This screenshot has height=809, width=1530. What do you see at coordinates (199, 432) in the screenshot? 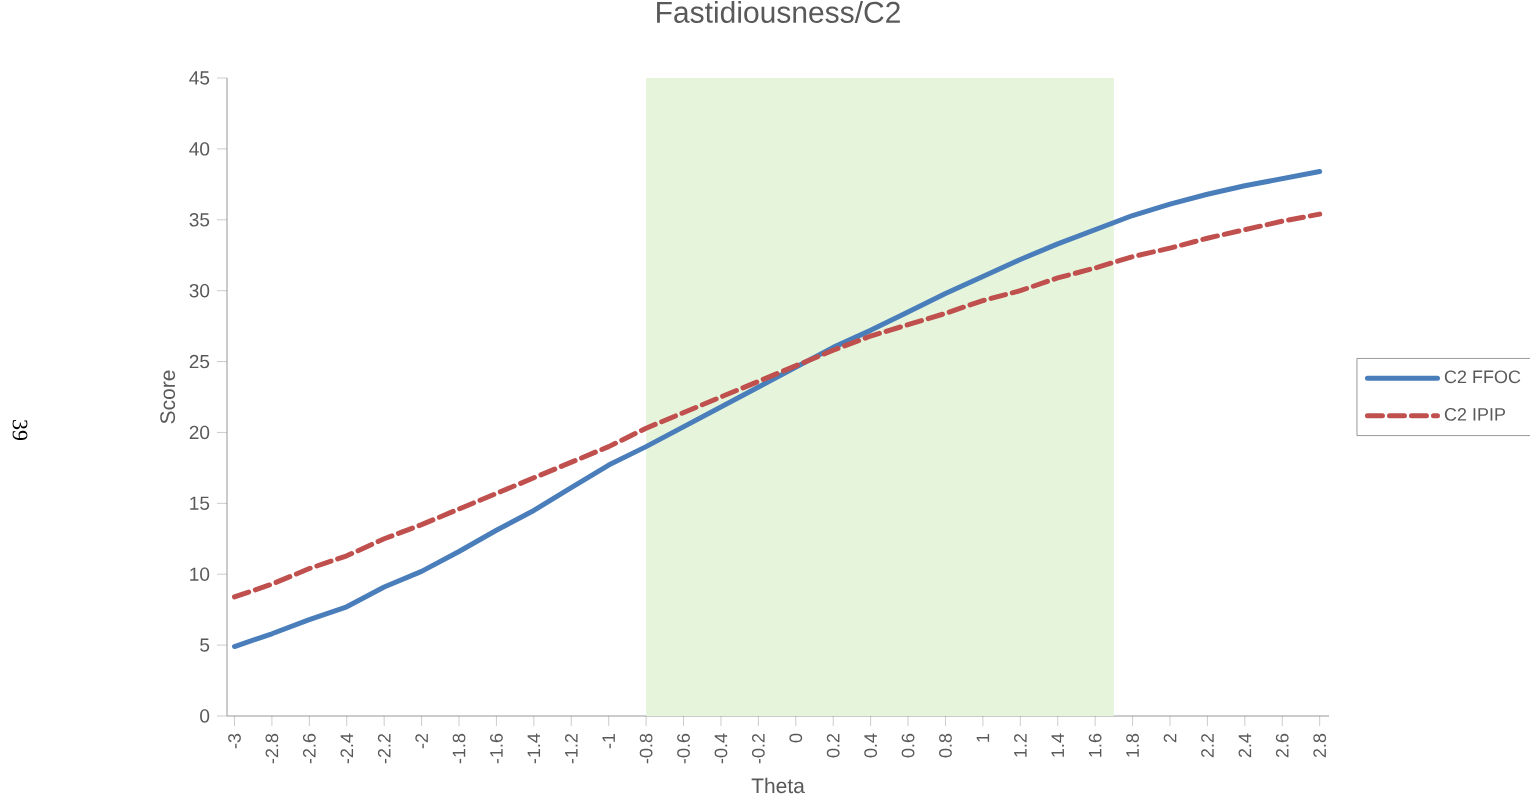
I see `y-tick-label: 20` at bounding box center [199, 432].